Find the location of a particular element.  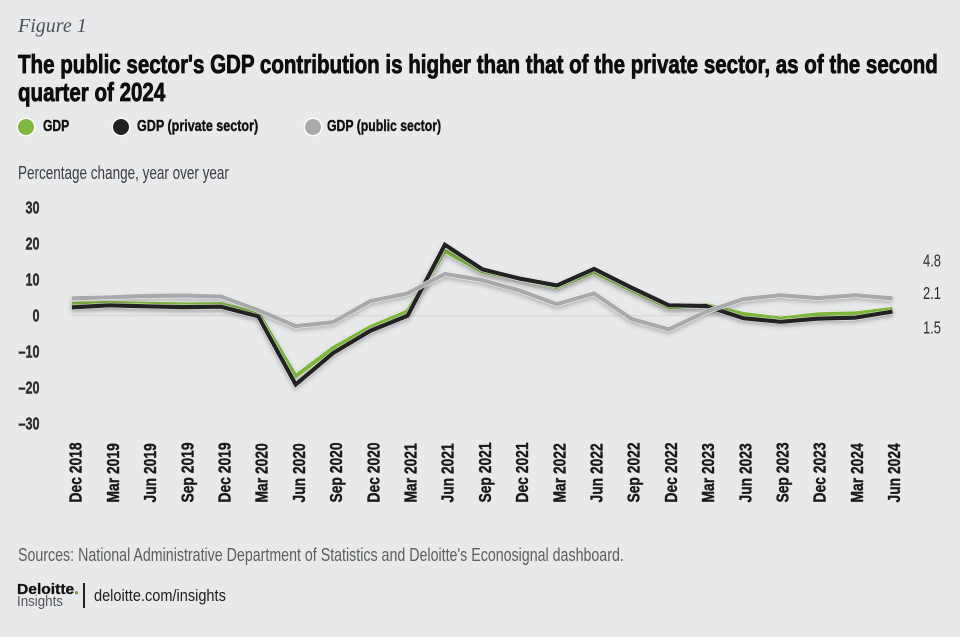

svg-text: Dec 2022 is located at coordinates (671, 472).